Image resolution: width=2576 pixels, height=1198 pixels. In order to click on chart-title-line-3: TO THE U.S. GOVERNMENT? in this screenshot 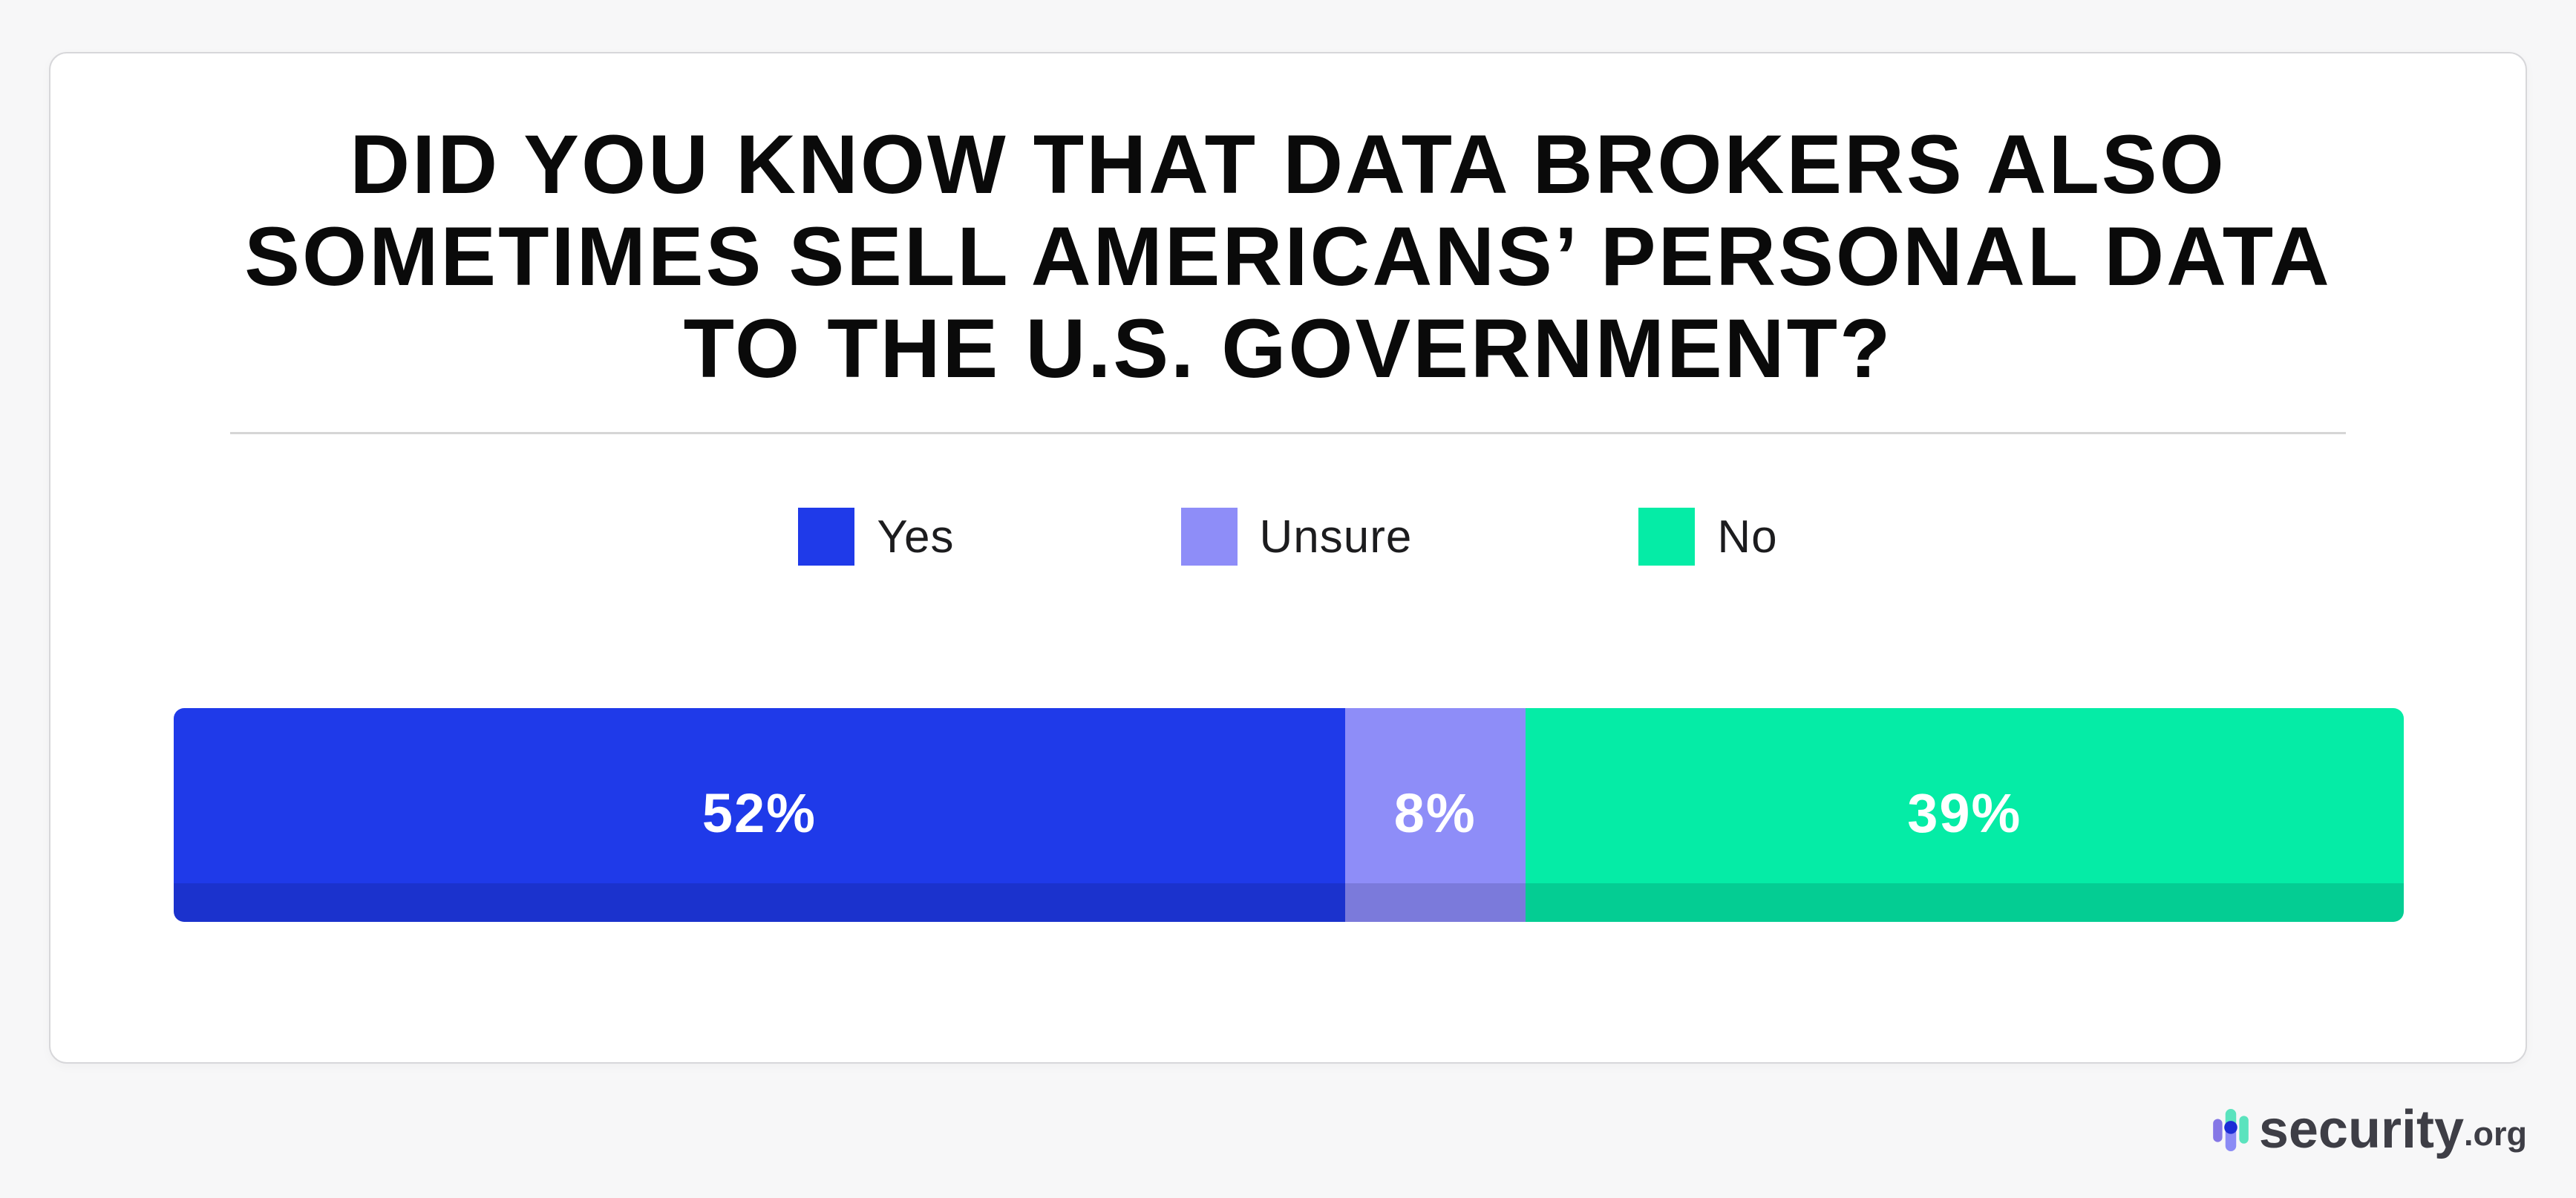, I will do `click(1288, 348)`.